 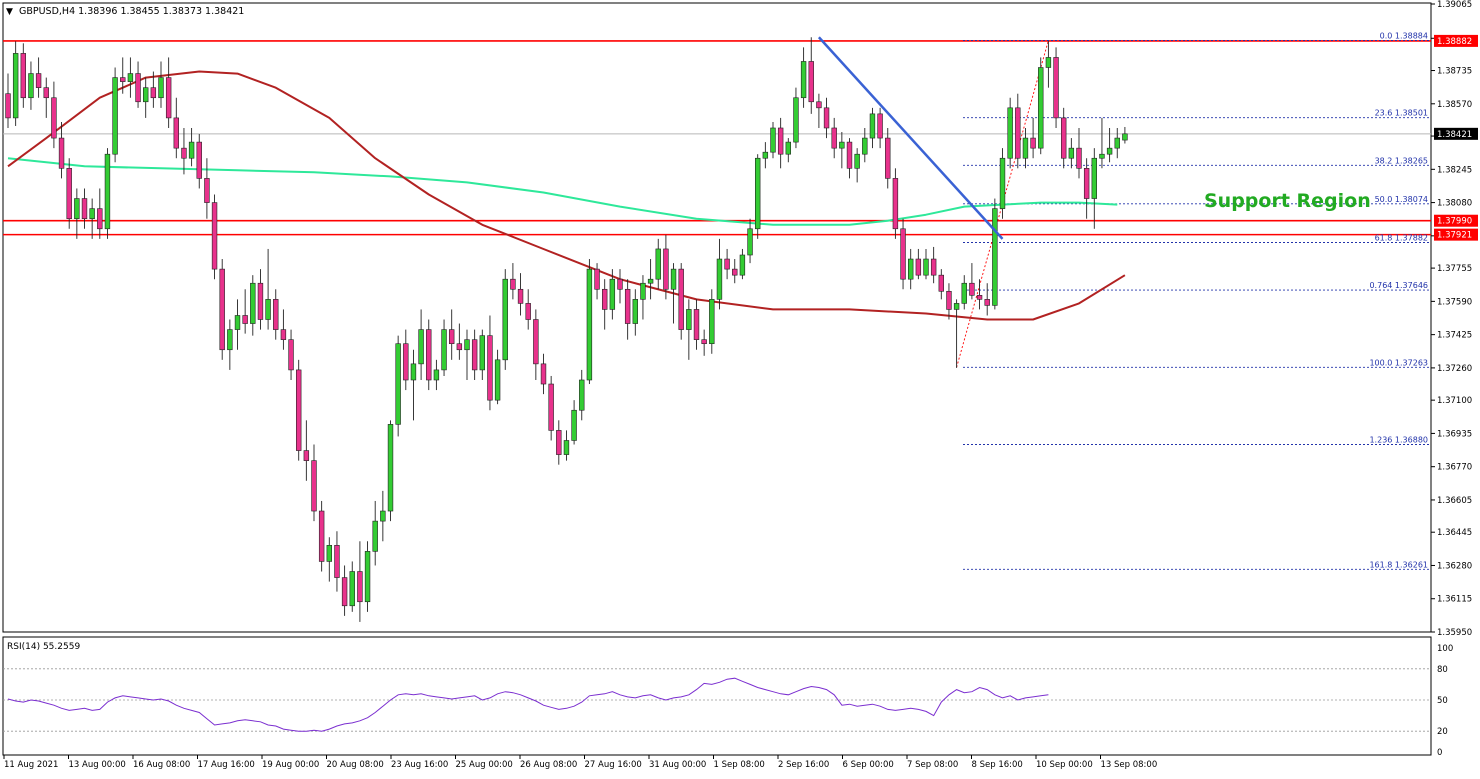 What do you see at coordinates (1456, 133) in the screenshot?
I see `current-price-tag-box` at bounding box center [1456, 133].